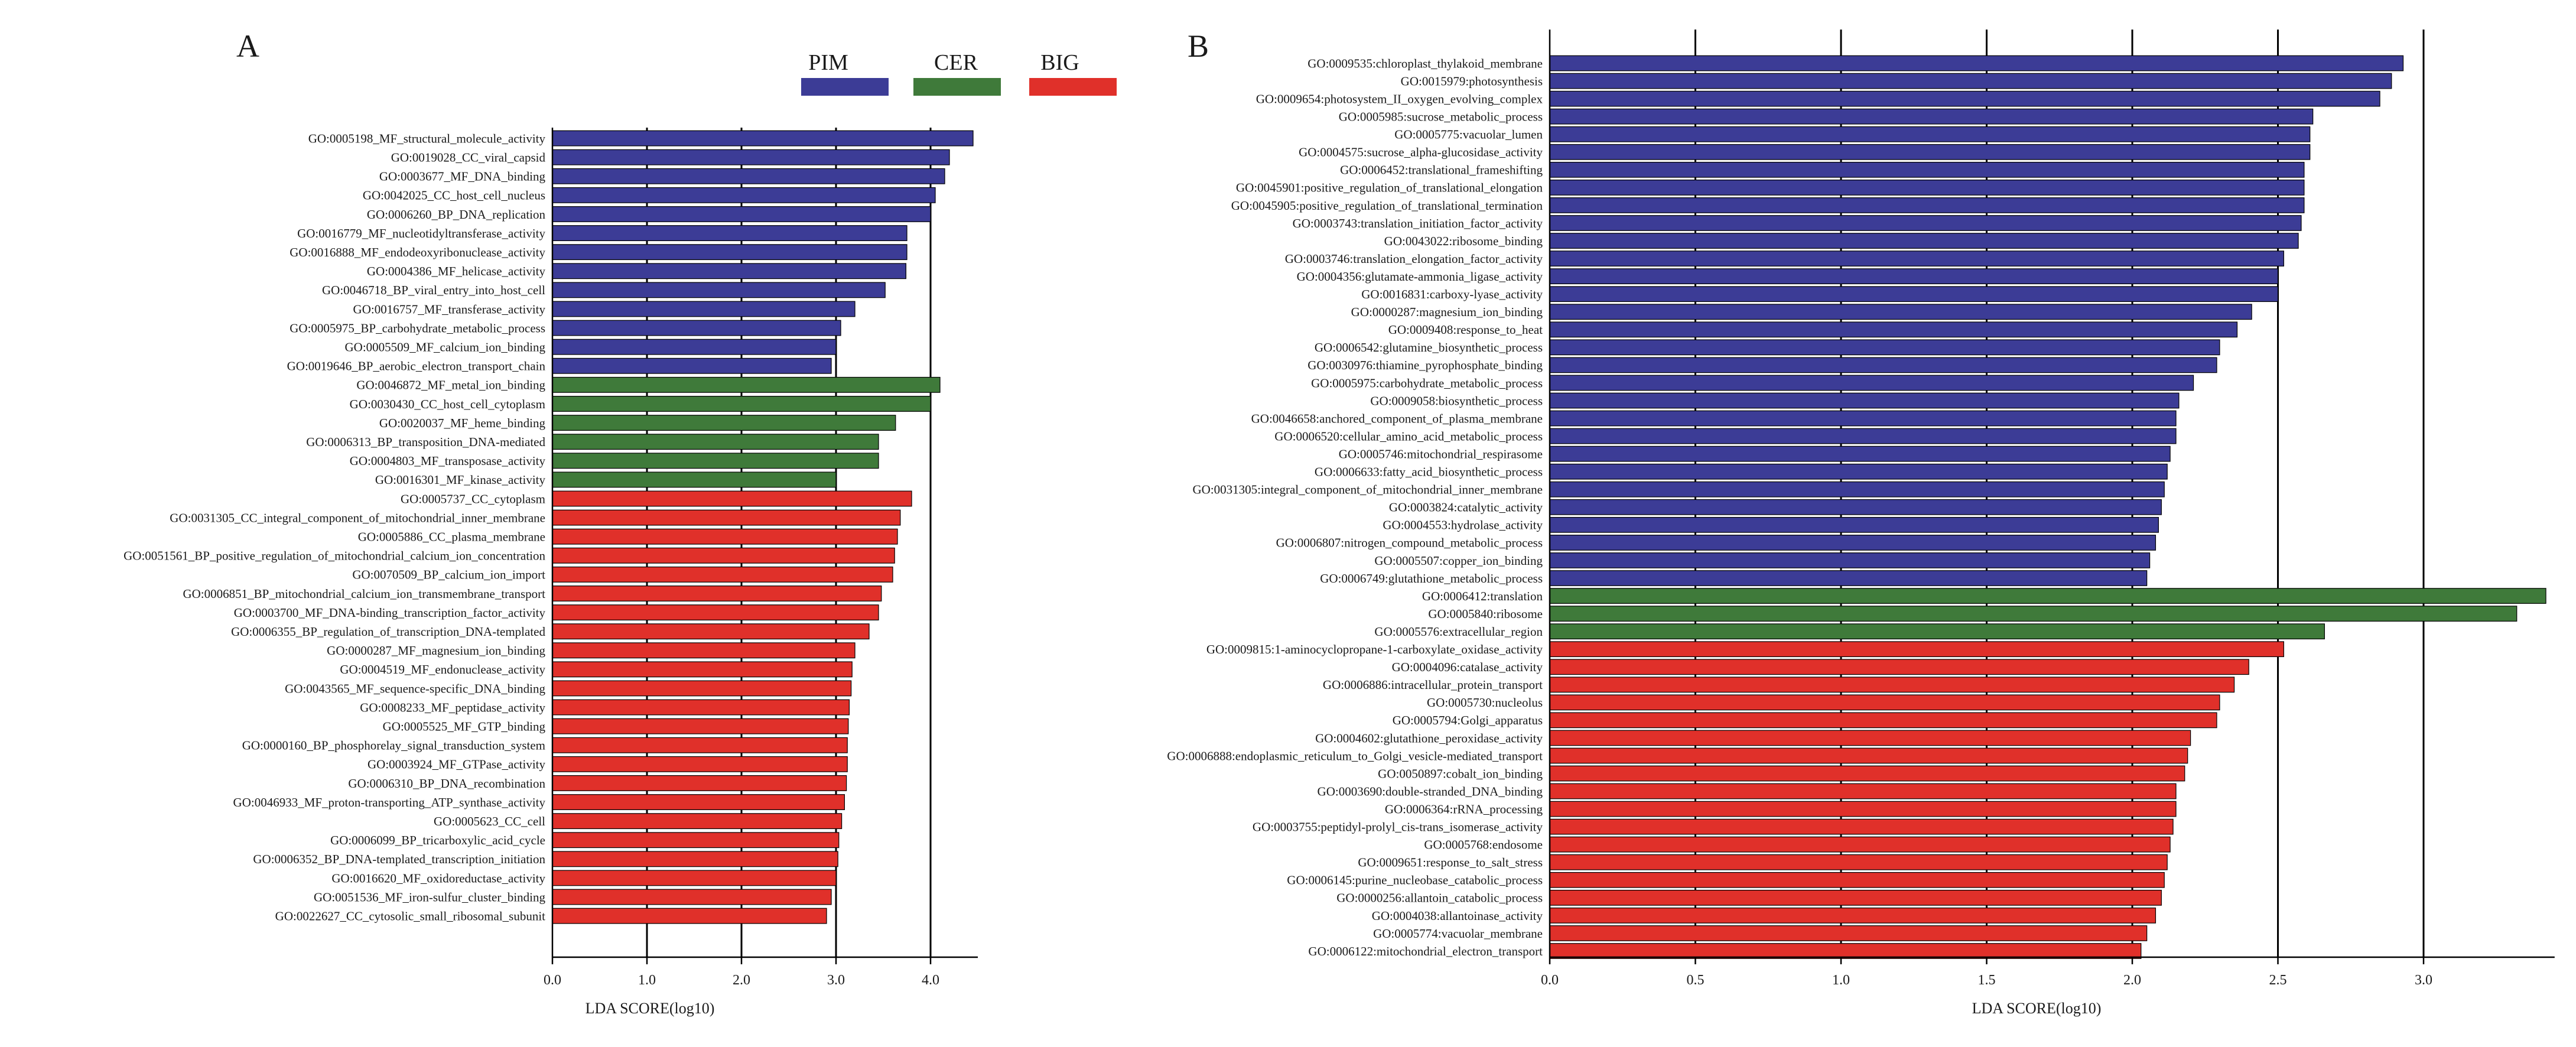 Image resolution: width=2576 pixels, height=1047 pixels. What do you see at coordinates (449, 575) in the screenshot?
I see `panel-a-category-label: GO:0070509_BP_calcium_ion_import` at bounding box center [449, 575].